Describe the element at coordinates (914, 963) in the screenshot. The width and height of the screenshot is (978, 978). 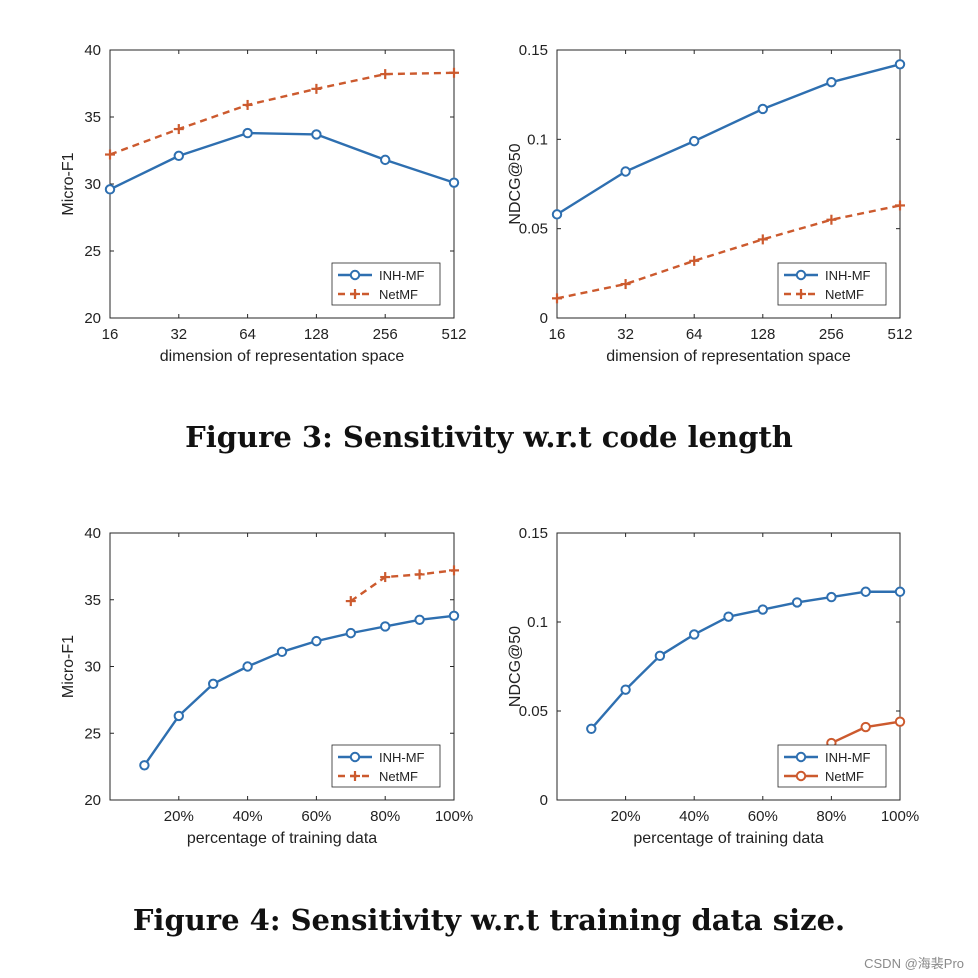
I see `watermark: CSDN @海裴Pro` at that location.